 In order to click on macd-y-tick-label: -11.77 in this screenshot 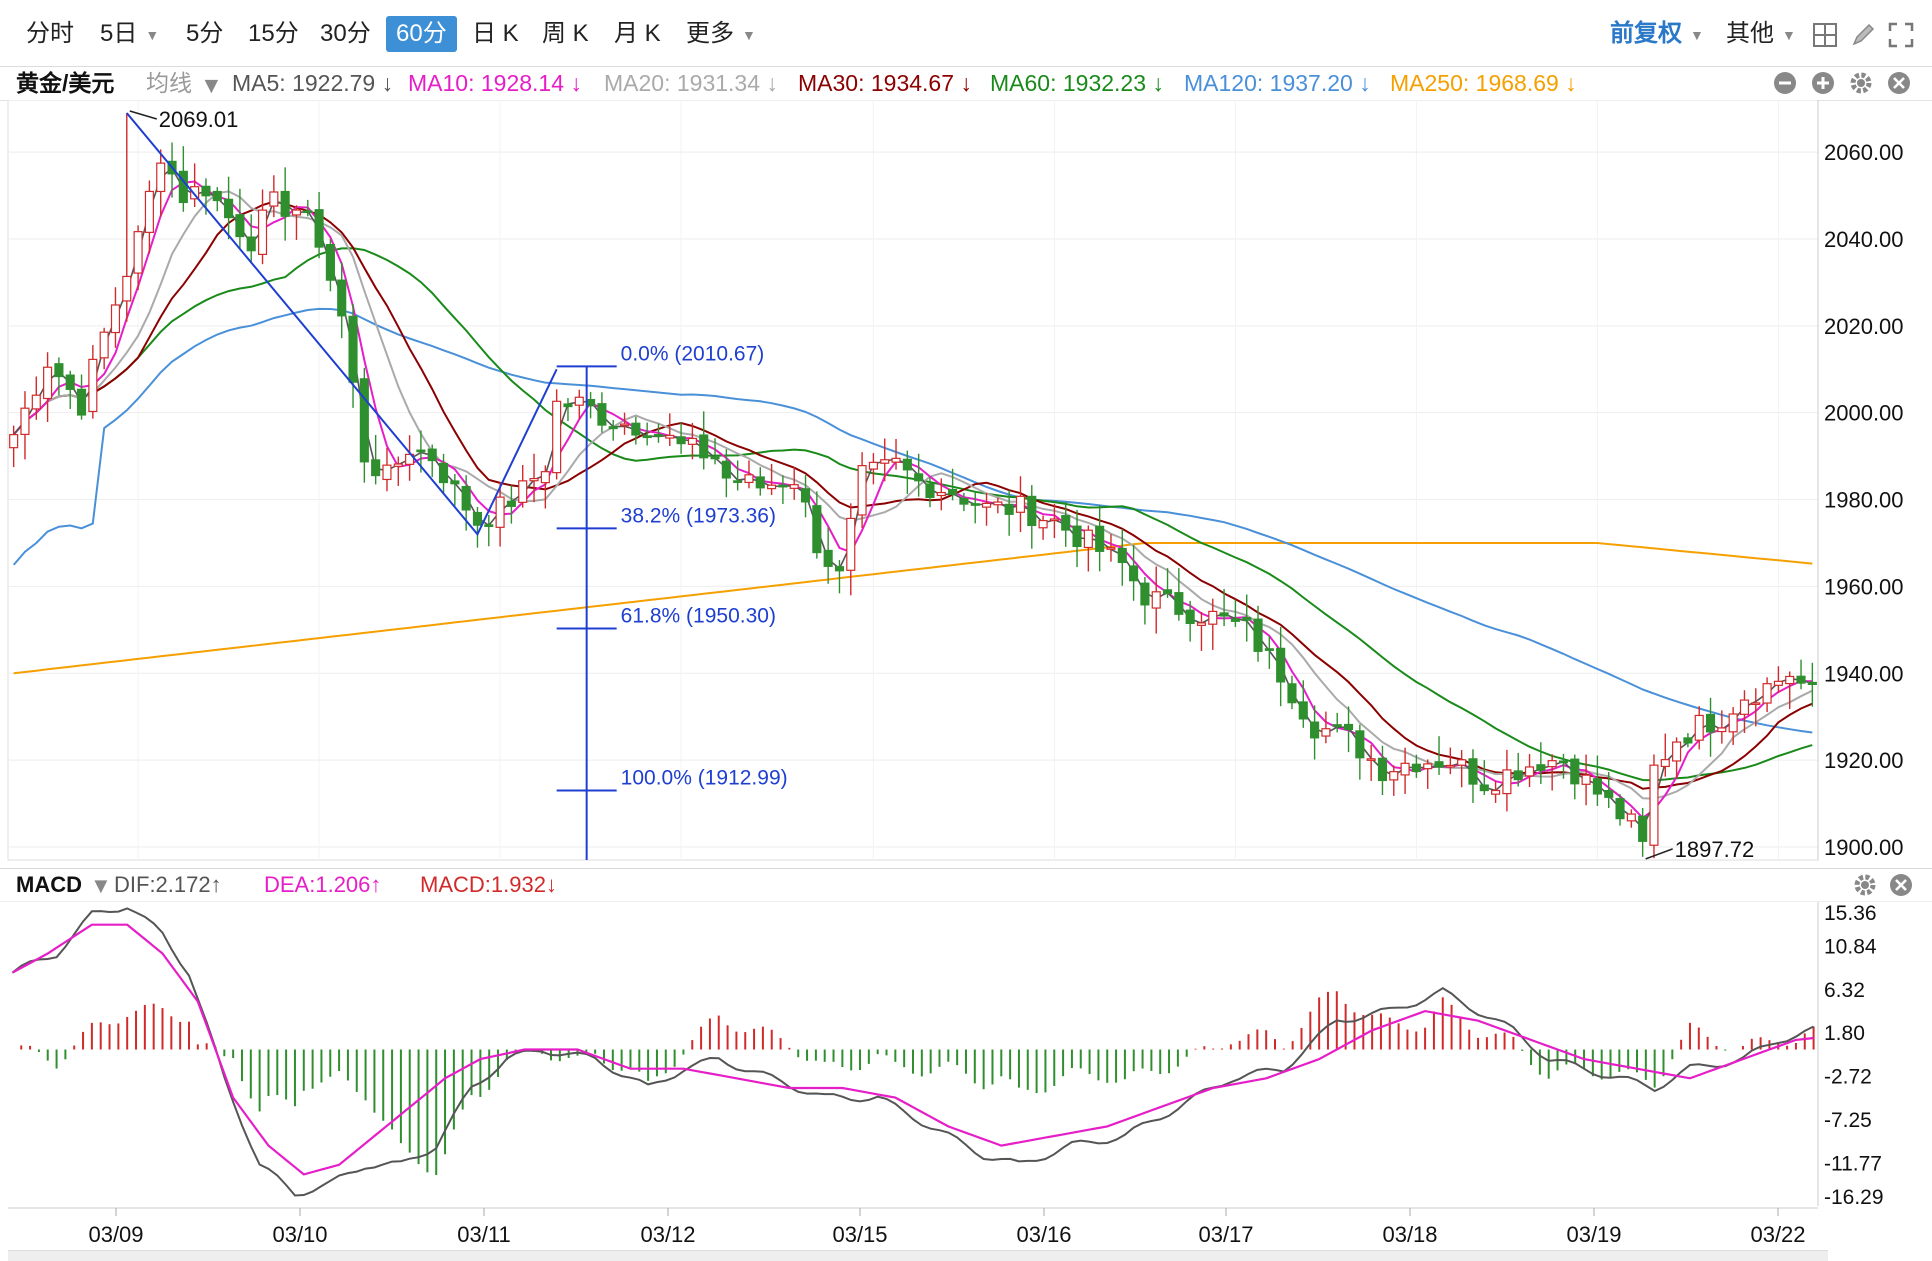, I will do `click(1853, 1164)`.